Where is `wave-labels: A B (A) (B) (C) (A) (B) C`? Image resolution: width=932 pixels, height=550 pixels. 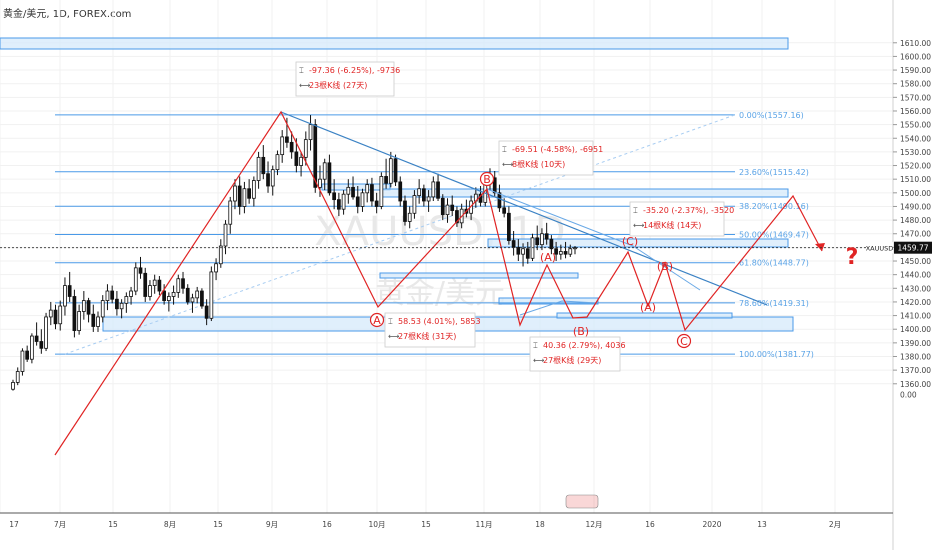
wave-labels: A B (A) (B) (C) (A) (B) C is located at coordinates (530, 260).